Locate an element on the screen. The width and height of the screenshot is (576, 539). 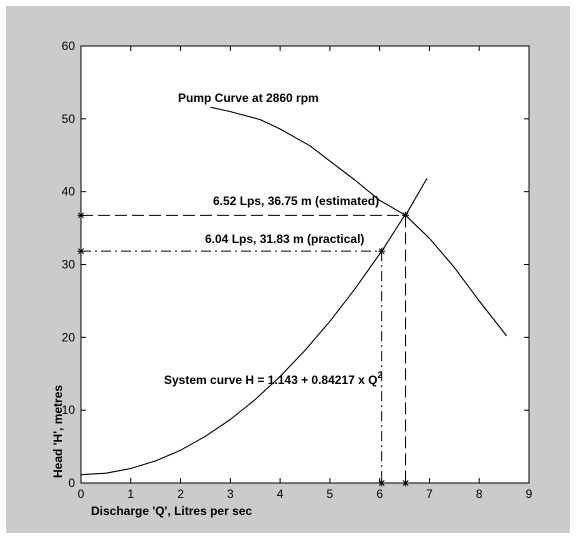
practical-x-axis-marker is located at coordinates (382, 483).